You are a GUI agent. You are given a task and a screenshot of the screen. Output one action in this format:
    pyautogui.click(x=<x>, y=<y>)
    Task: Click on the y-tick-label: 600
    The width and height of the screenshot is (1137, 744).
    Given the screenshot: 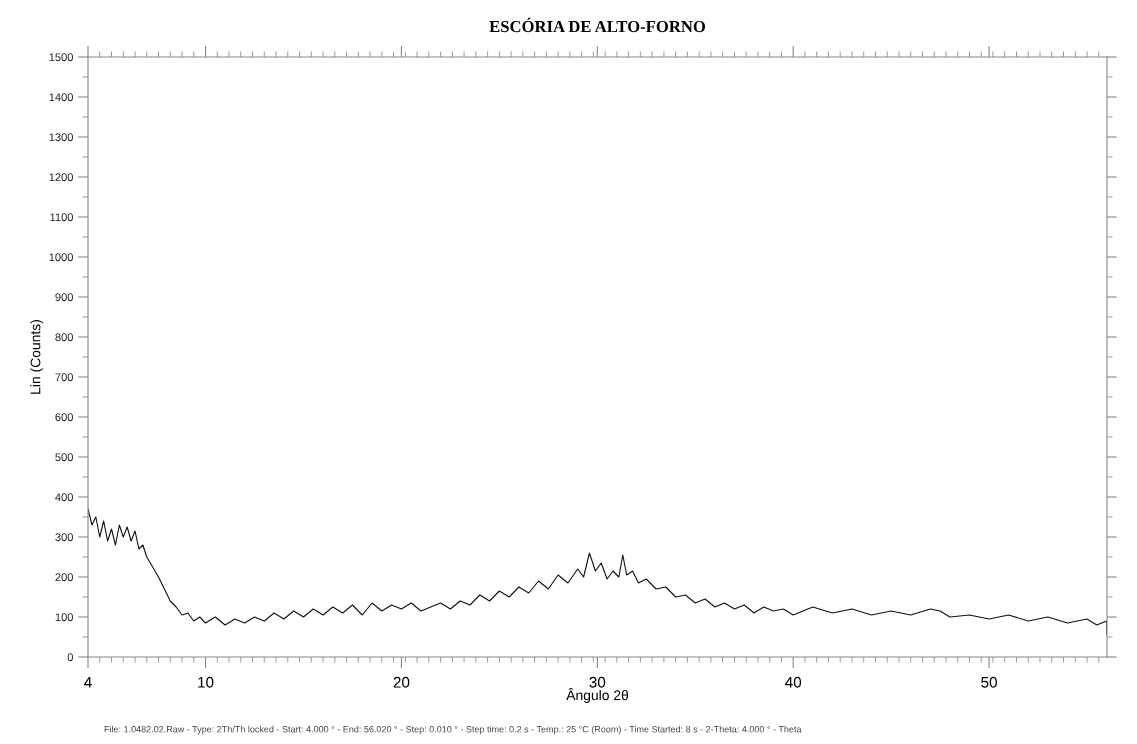 What is the action you would take?
    pyautogui.click(x=64, y=417)
    